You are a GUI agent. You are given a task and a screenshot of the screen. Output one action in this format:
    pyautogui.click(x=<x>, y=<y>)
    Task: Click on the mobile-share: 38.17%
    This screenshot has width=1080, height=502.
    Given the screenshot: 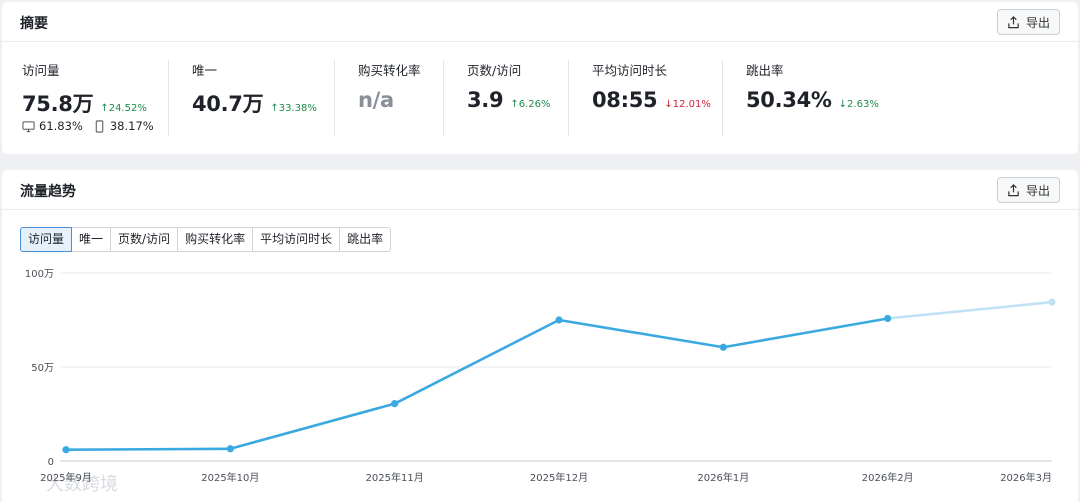 What is the action you would take?
    pyautogui.click(x=131, y=126)
    